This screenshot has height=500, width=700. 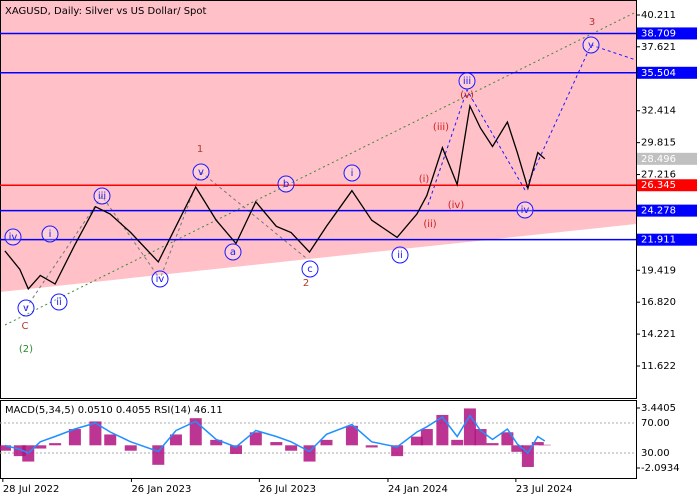 I want to click on x-tick-label: 26 Jan 2023, so click(x=161, y=489).